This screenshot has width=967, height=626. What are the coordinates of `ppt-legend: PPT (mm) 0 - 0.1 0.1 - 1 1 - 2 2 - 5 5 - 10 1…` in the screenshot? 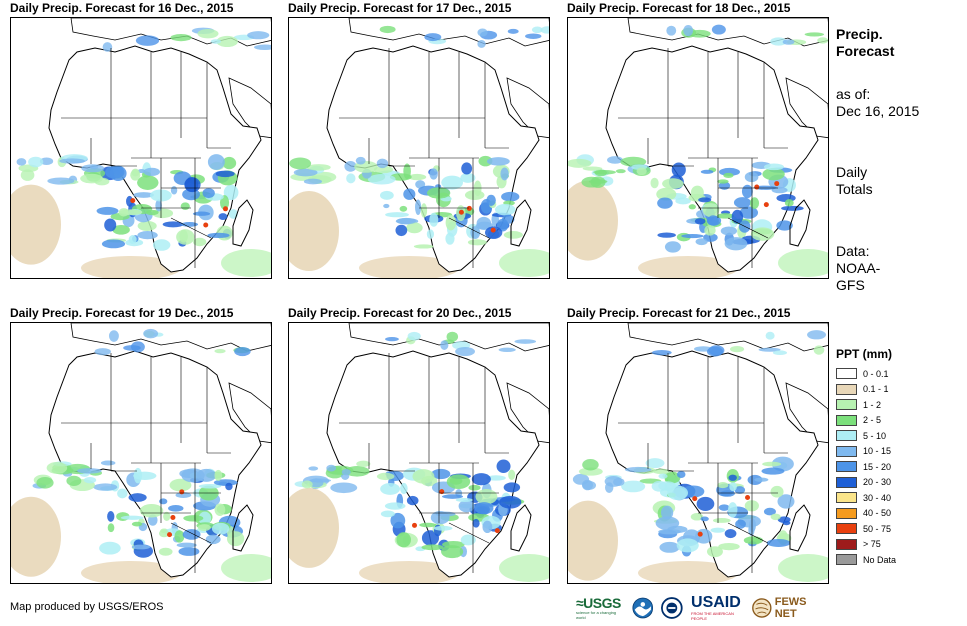 It's located at (896, 457).